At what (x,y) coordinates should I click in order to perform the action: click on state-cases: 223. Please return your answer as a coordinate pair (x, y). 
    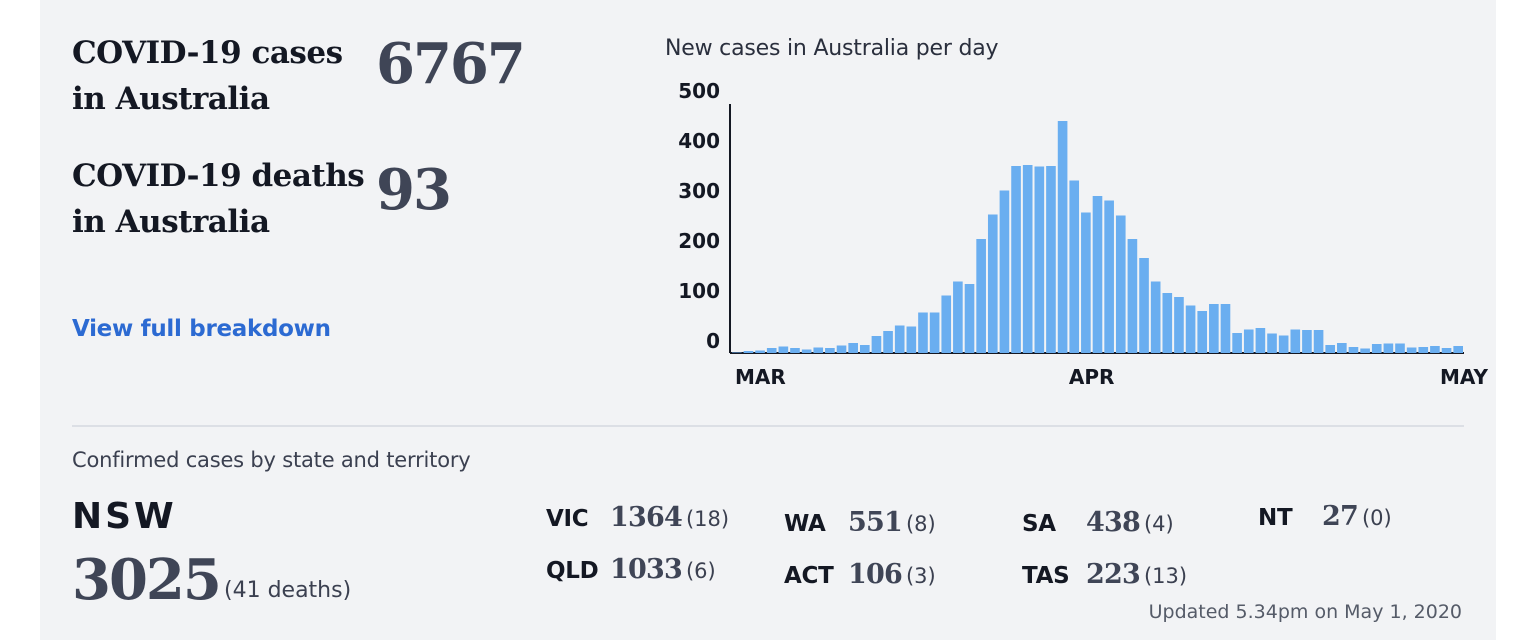
    Looking at the image, I should click on (1113, 574).